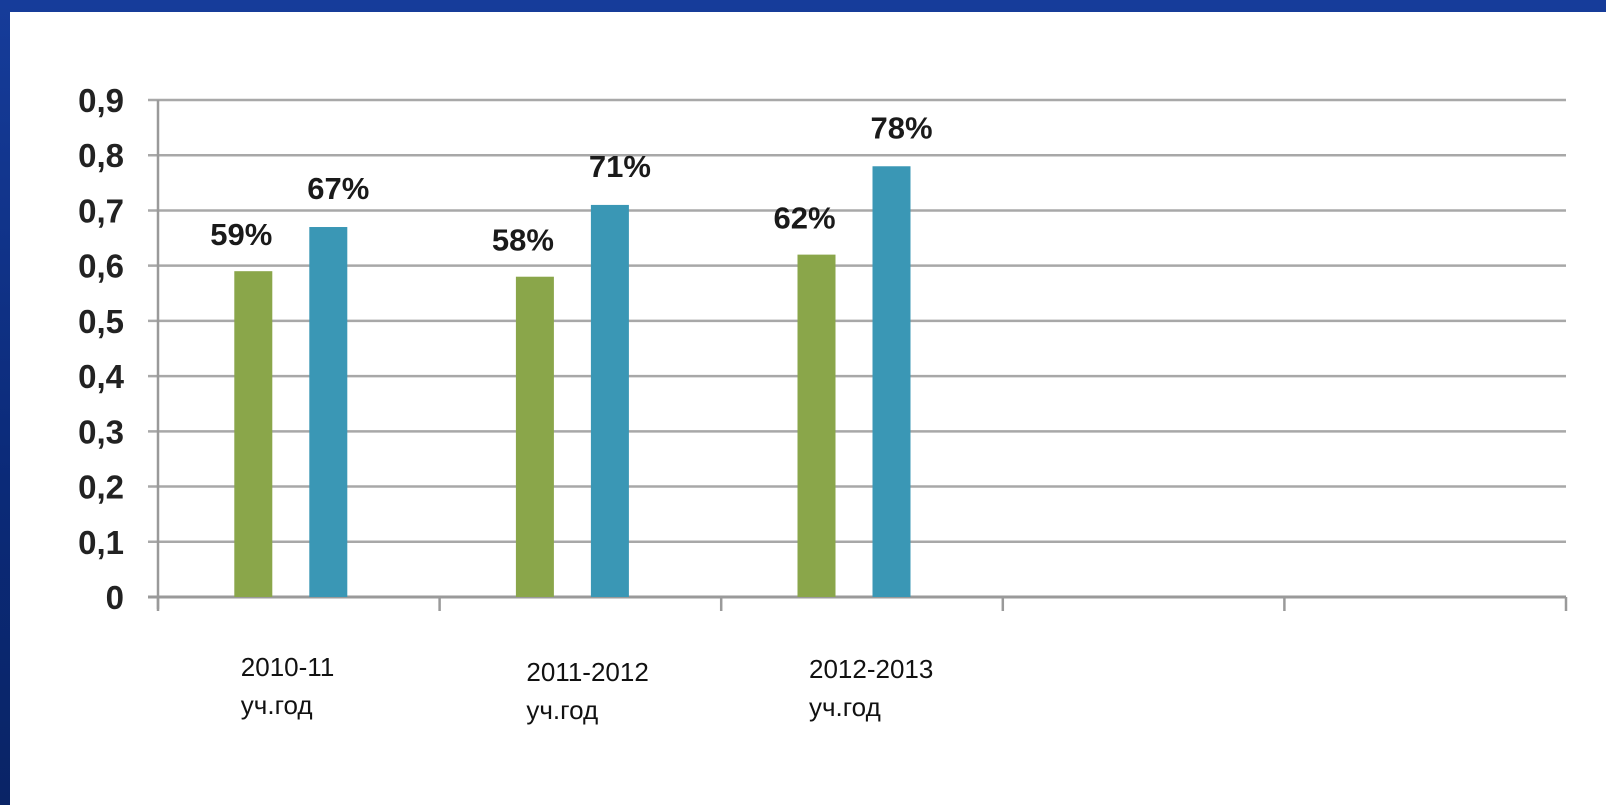 Image resolution: width=1606 pixels, height=805 pixels. I want to click on data-label: 59%, so click(241, 234).